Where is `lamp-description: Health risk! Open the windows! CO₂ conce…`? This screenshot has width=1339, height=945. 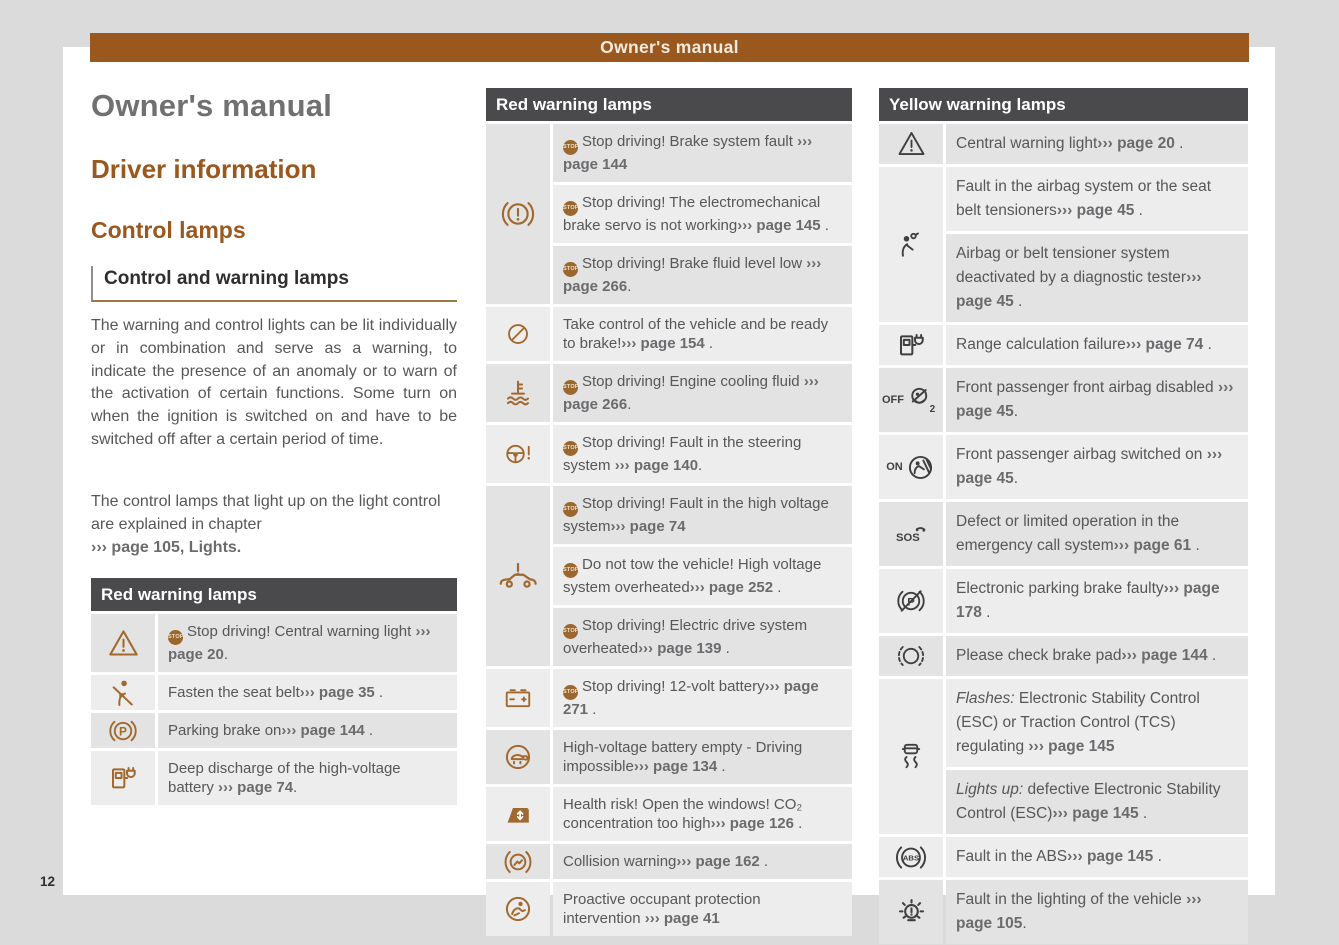
lamp-description: Health risk! Open the windows! CO₂ conce… is located at coordinates (702, 814).